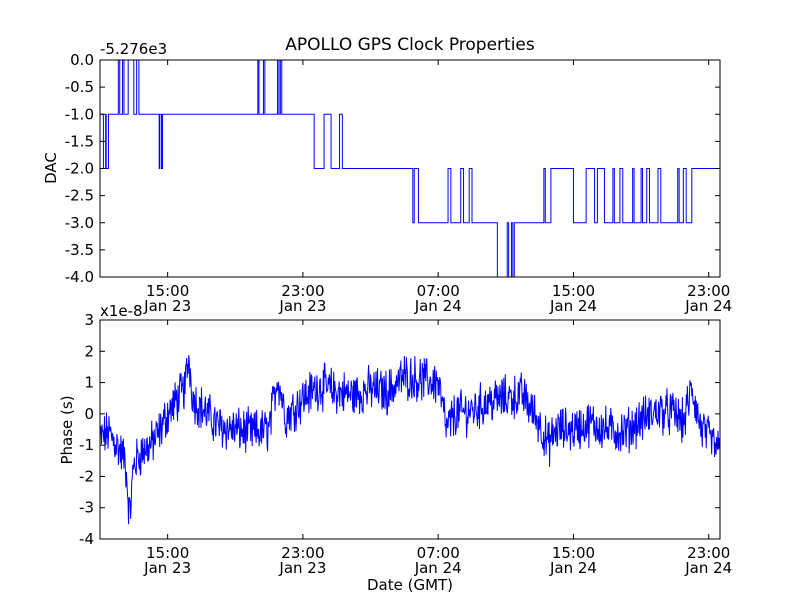 The image size is (800, 600). What do you see at coordinates (86, 445) in the screenshot?
I see `phase-ytick-label: -1` at bounding box center [86, 445].